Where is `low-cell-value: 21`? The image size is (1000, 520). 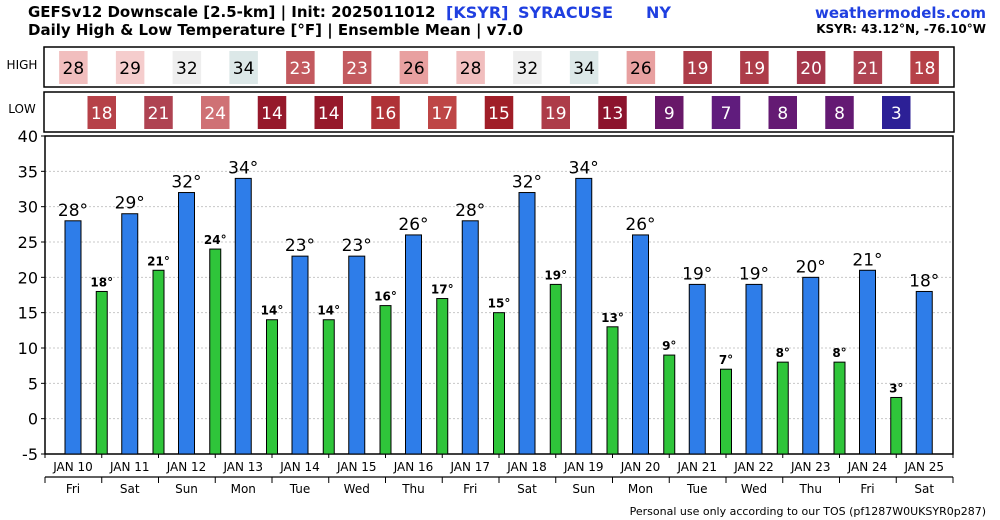
low-cell-value: 21 is located at coordinates (159, 114).